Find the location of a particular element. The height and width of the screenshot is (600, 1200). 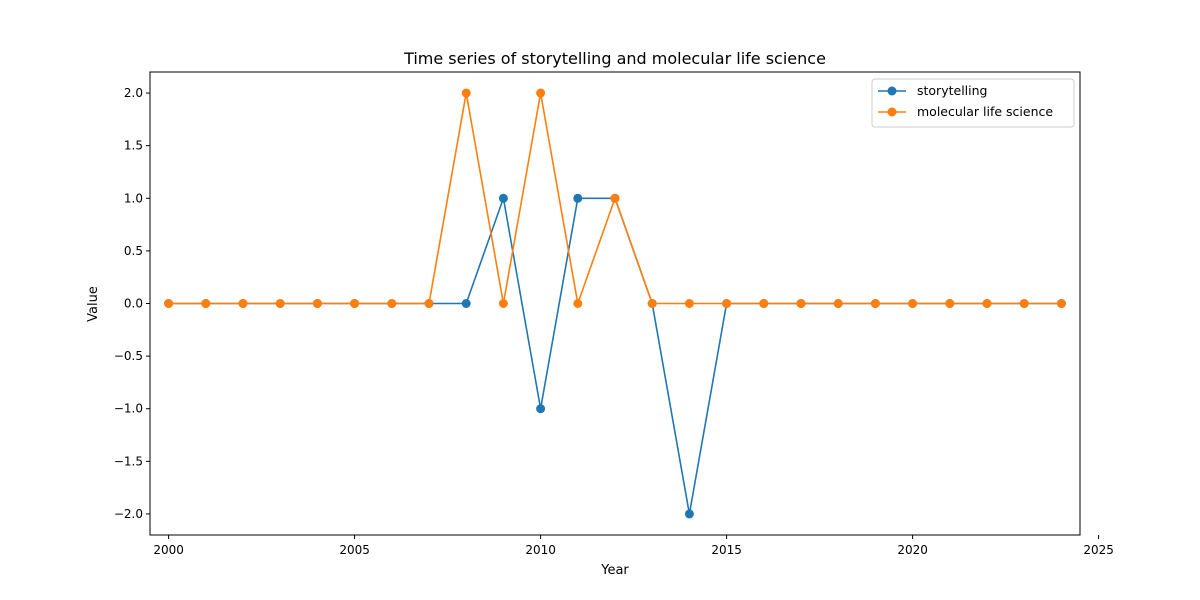

legend-box is located at coordinates (973, 103).